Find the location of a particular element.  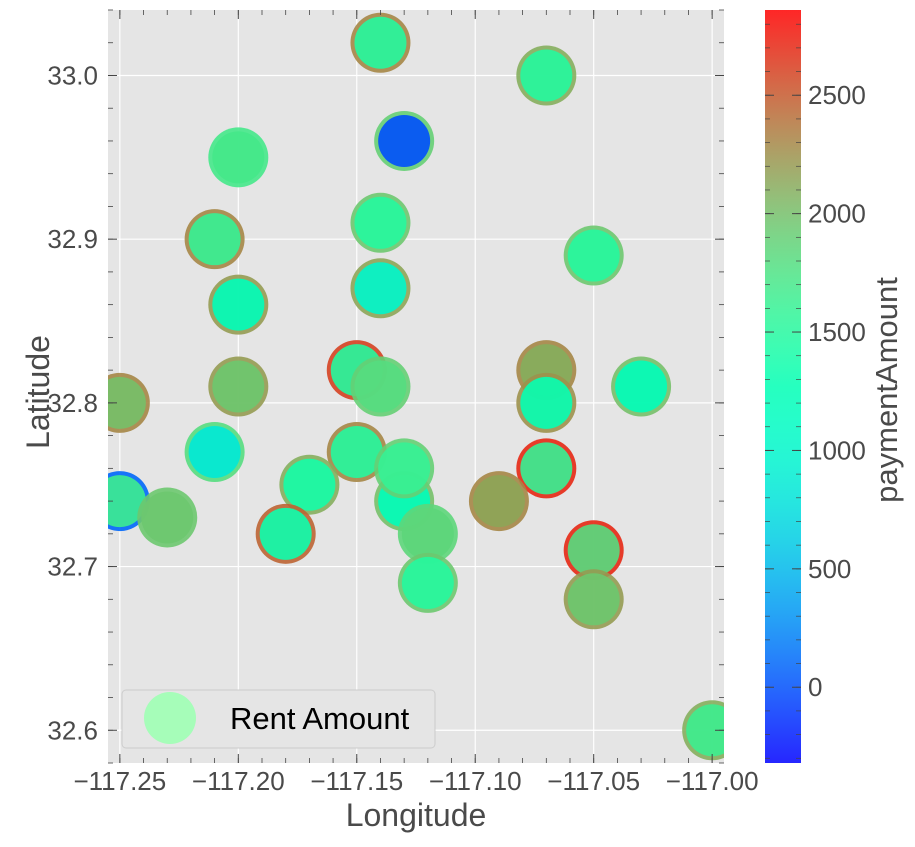

colorbar-tick-label: 1500 is located at coordinates (837, 332).